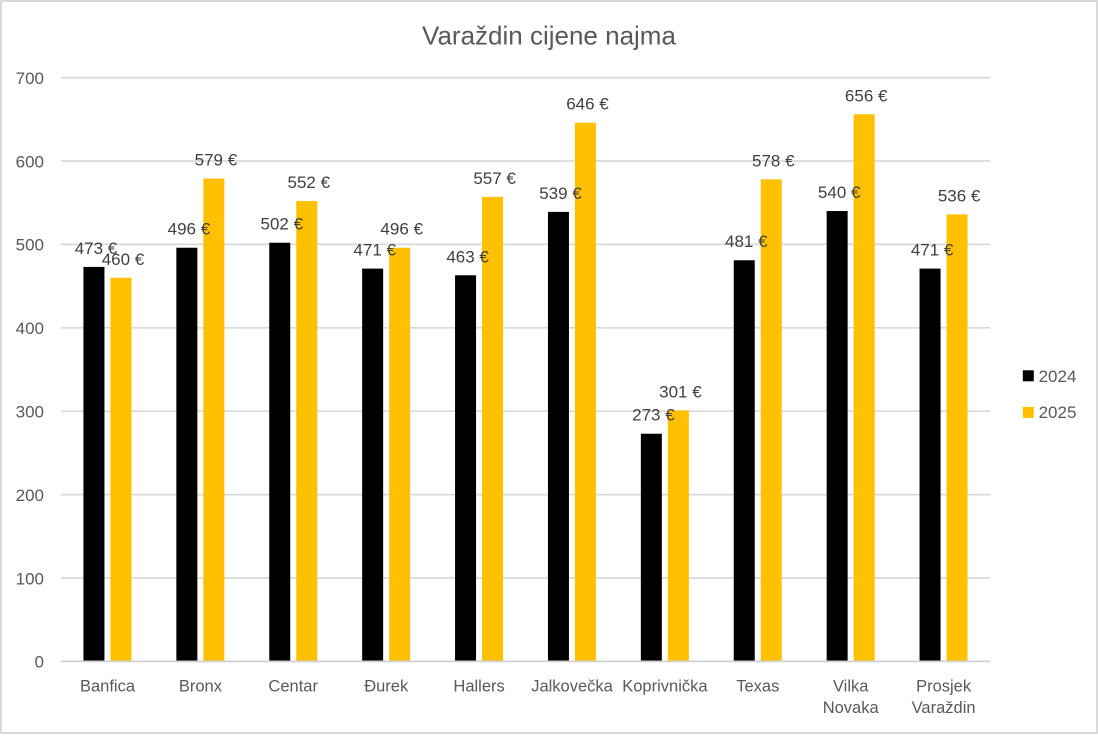 This screenshot has height=739, width=1098. Describe the element at coordinates (30, 412) in the screenshot. I see `svg-text: 300` at that location.